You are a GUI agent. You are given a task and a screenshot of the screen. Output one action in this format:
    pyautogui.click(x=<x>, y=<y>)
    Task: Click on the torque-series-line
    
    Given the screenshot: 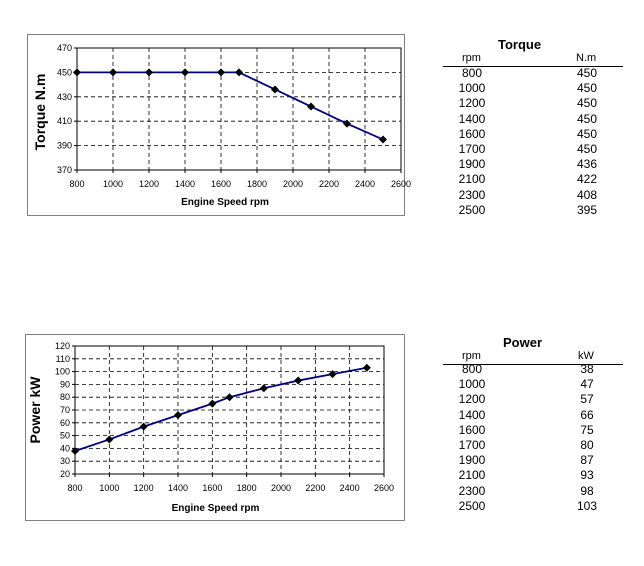 What is the action you would take?
    pyautogui.click(x=230, y=106)
    